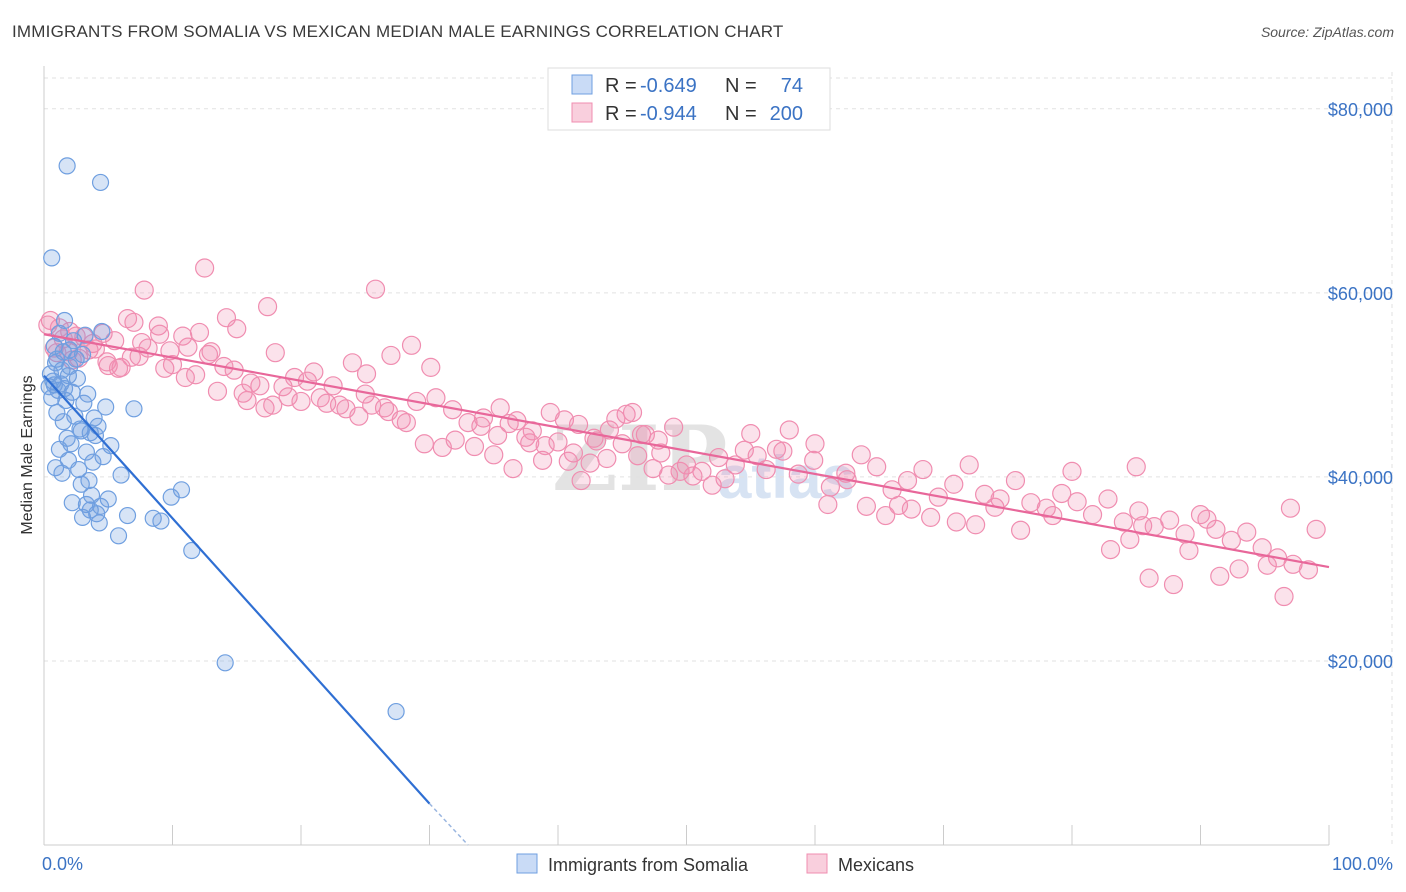 Image resolution: width=1406 pixels, height=892 pixels. I want to click on watermark-zip: ZIP, so click(639, 459).